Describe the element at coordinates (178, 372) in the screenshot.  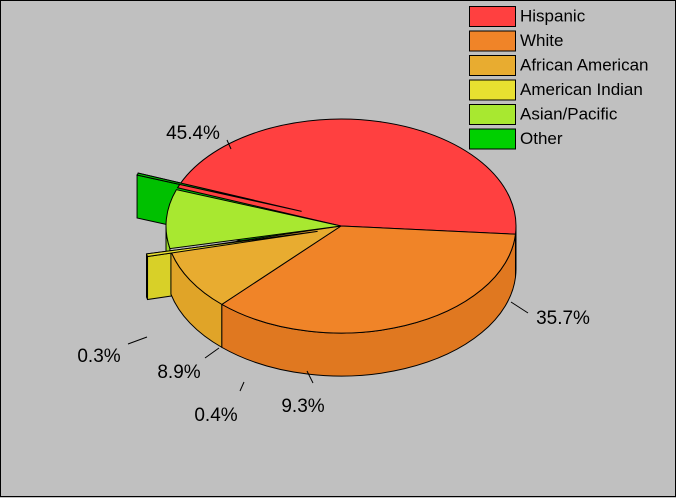
I see `value-label: 8.9%` at that location.